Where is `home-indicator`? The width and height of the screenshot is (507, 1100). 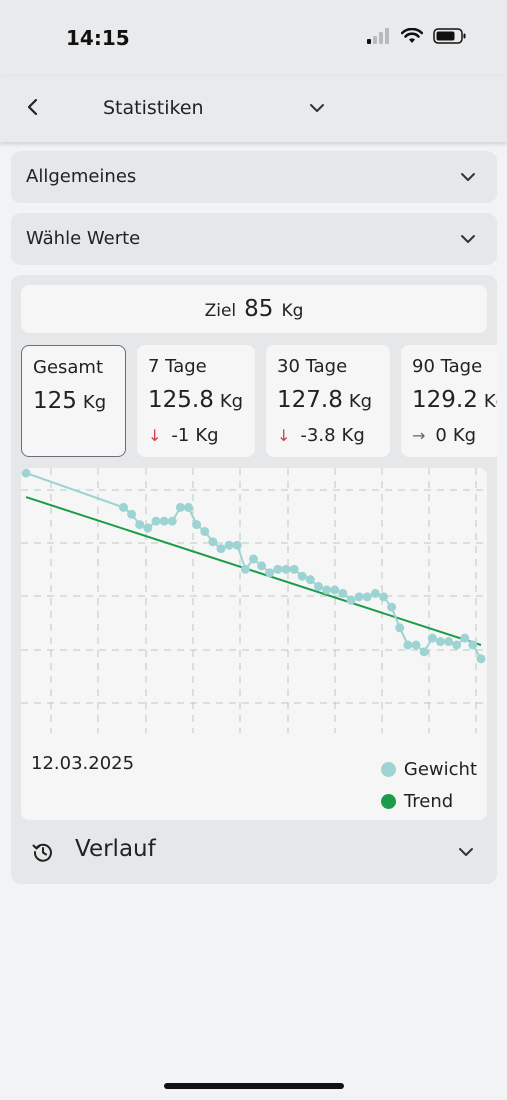
home-indicator is located at coordinates (254, 1086).